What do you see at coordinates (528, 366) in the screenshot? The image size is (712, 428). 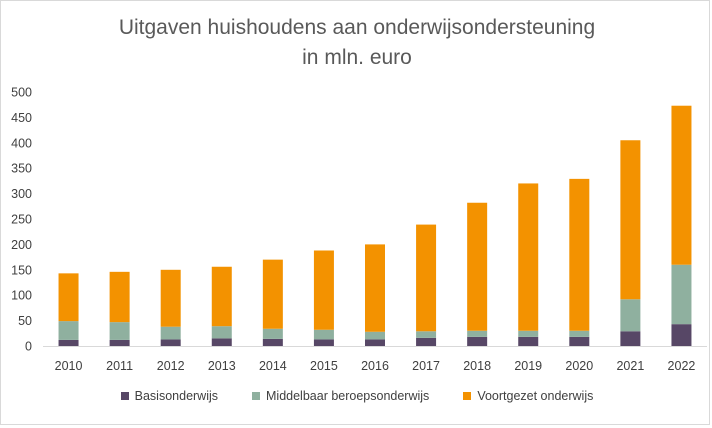 I see `x-tick-label: 2019` at bounding box center [528, 366].